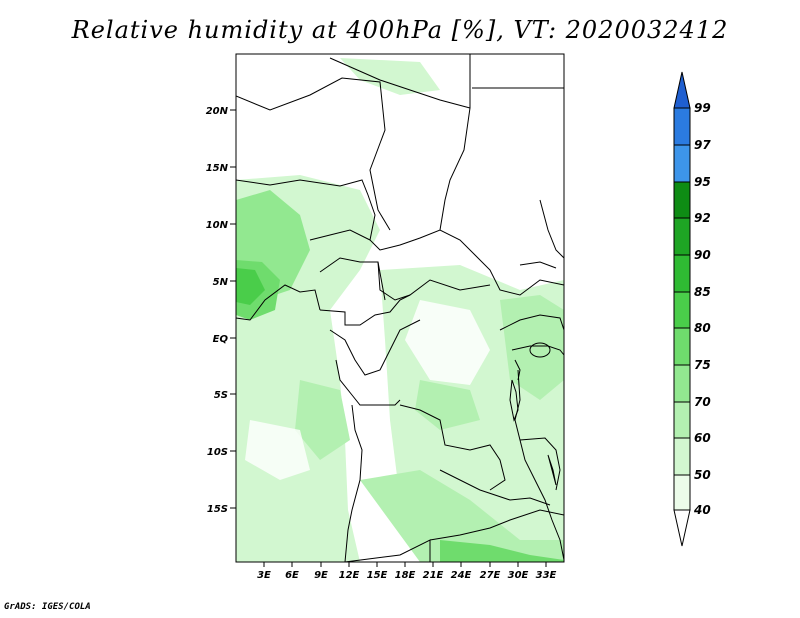 The height and width of the screenshot is (618, 800). I want to click on colorbar-top-arrow, so click(682, 90).